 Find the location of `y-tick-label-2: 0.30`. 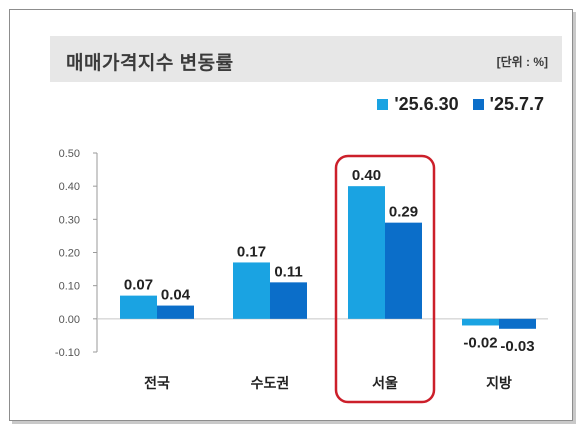

y-tick-label-2: 0.30 is located at coordinates (69, 220).